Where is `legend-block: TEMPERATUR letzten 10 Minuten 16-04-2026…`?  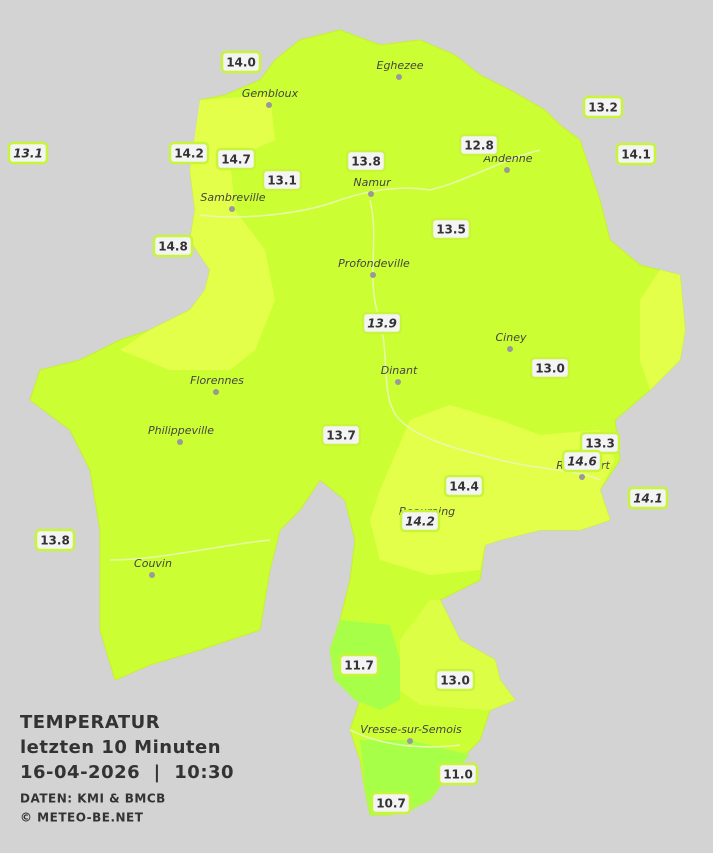
legend-block: TEMPERATUR letzten 10 Minuten 16-04-2026… is located at coordinates (127, 768).